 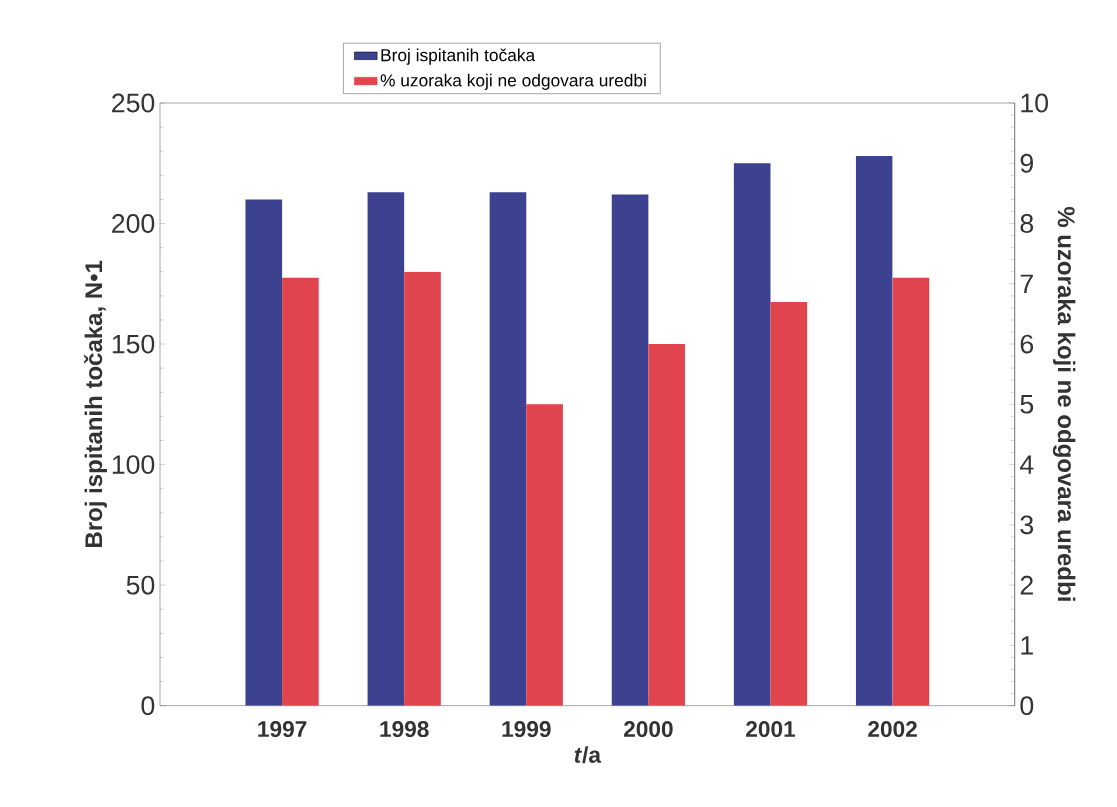 What do you see at coordinates (1027, 706) in the screenshot?
I see `y2-tick-label: 0` at bounding box center [1027, 706].